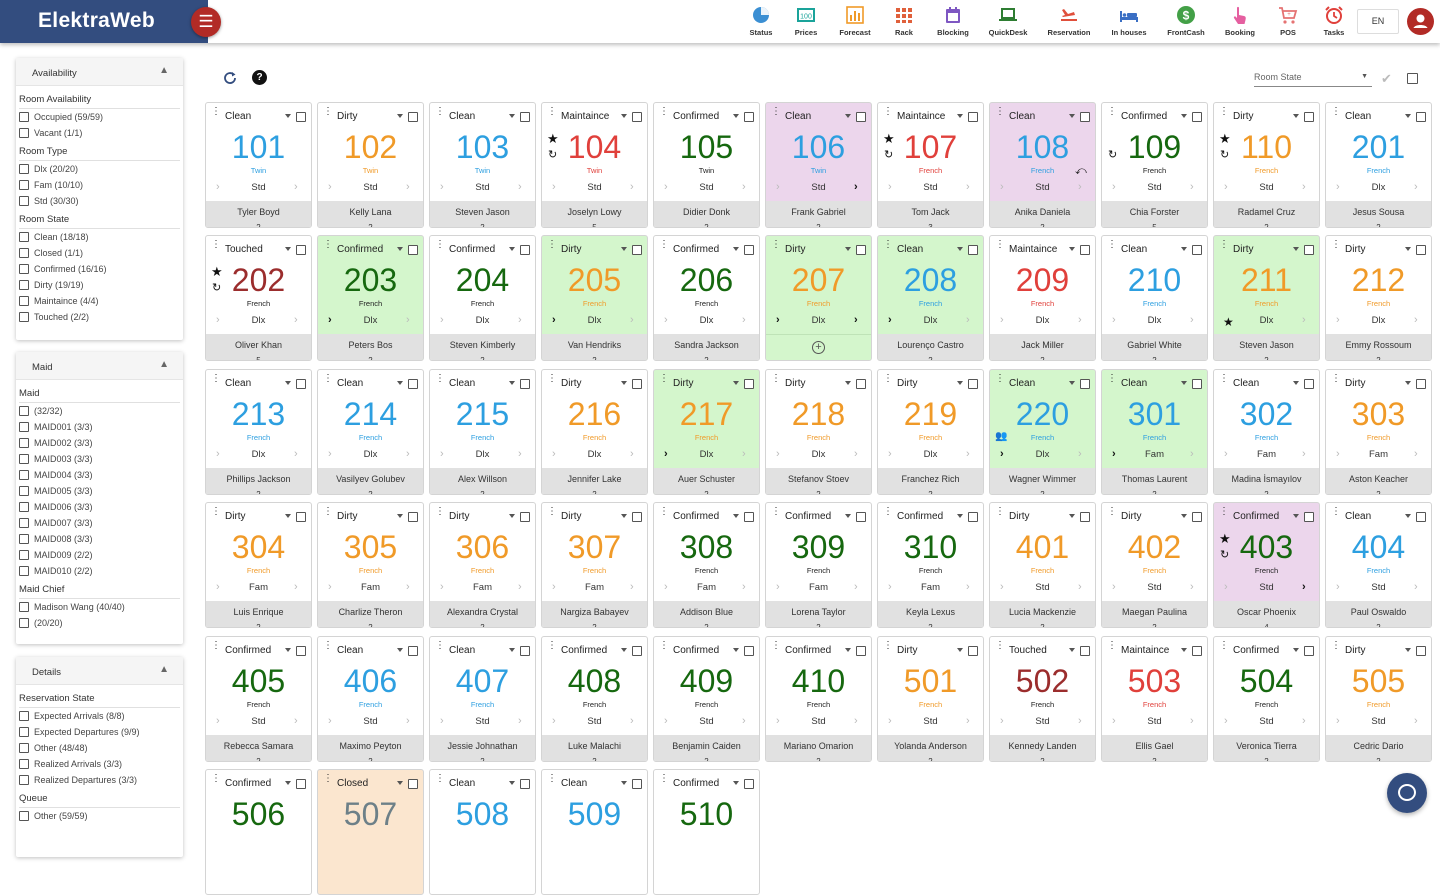  What do you see at coordinates (1154, 565) in the screenshot?
I see `room-card: ⋮ Dirty 402 French › Std › Maegan Paulina 2` at bounding box center [1154, 565].